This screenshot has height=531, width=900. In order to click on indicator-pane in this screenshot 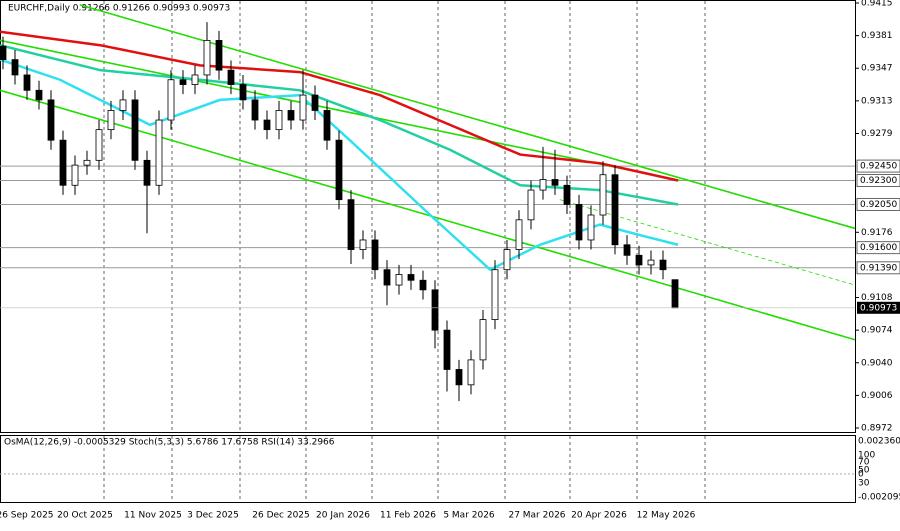, I will do `click(428, 469)`.